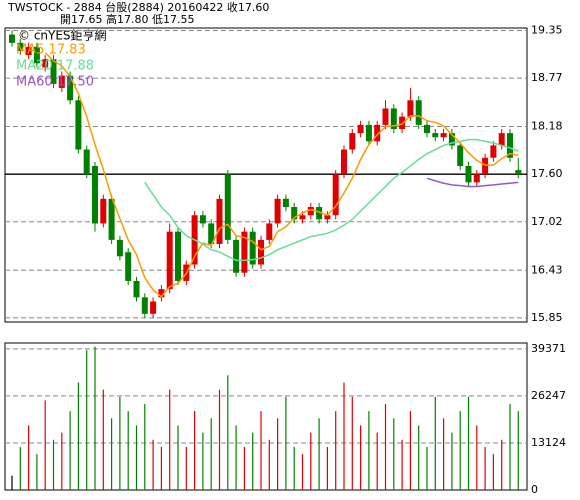  I want to click on y-tick-label: 19.35, so click(547, 29).